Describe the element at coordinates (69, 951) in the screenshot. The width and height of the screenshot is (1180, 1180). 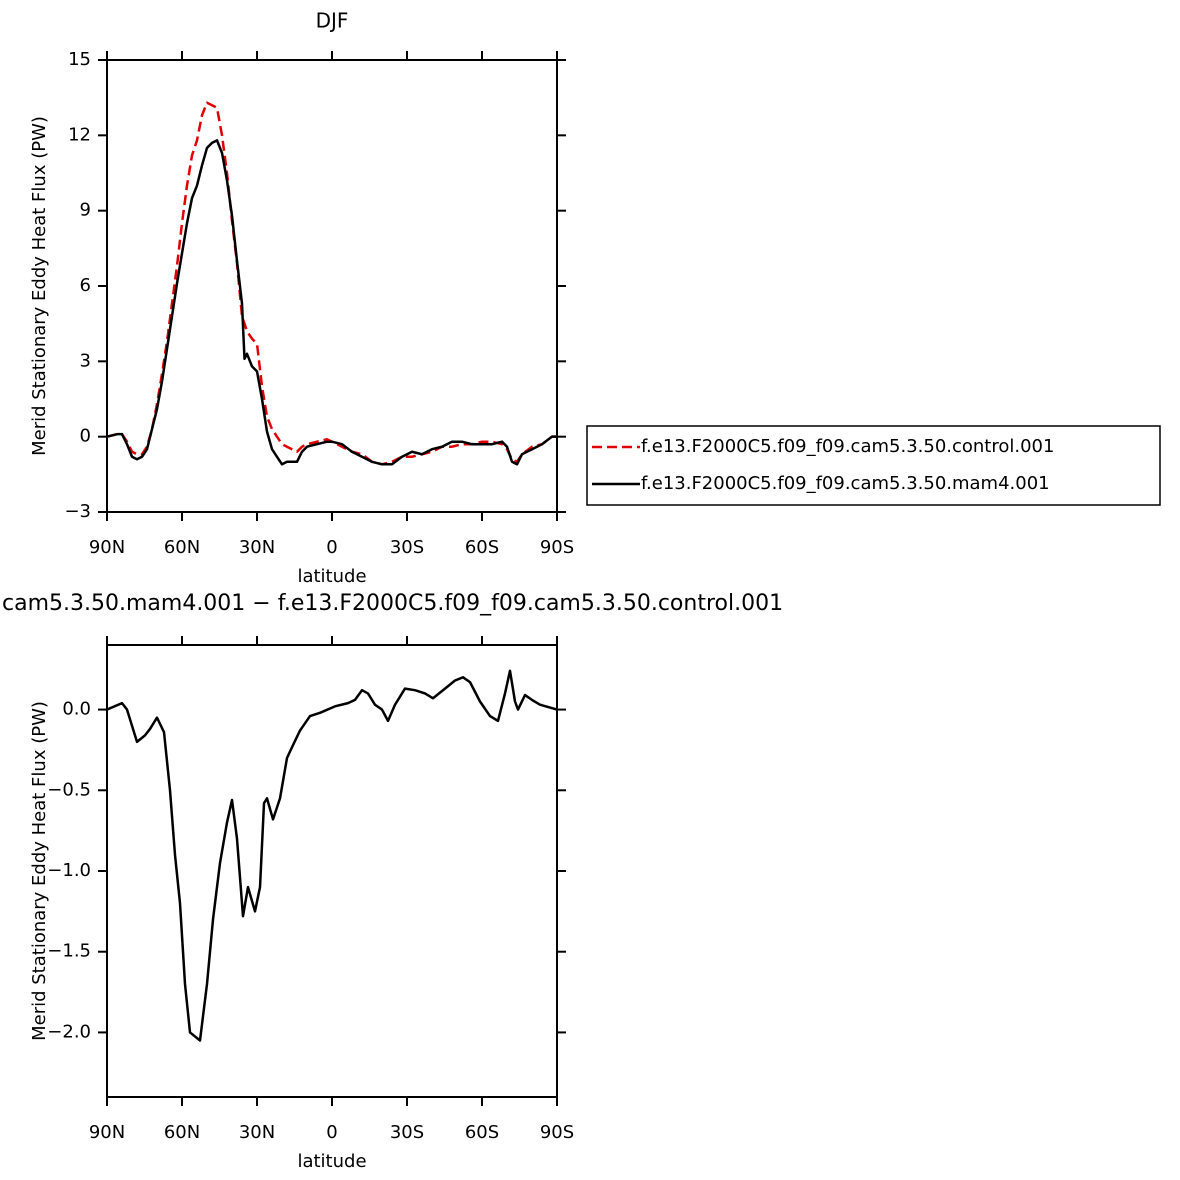
I see `y-tick-label: −1.5` at that location.